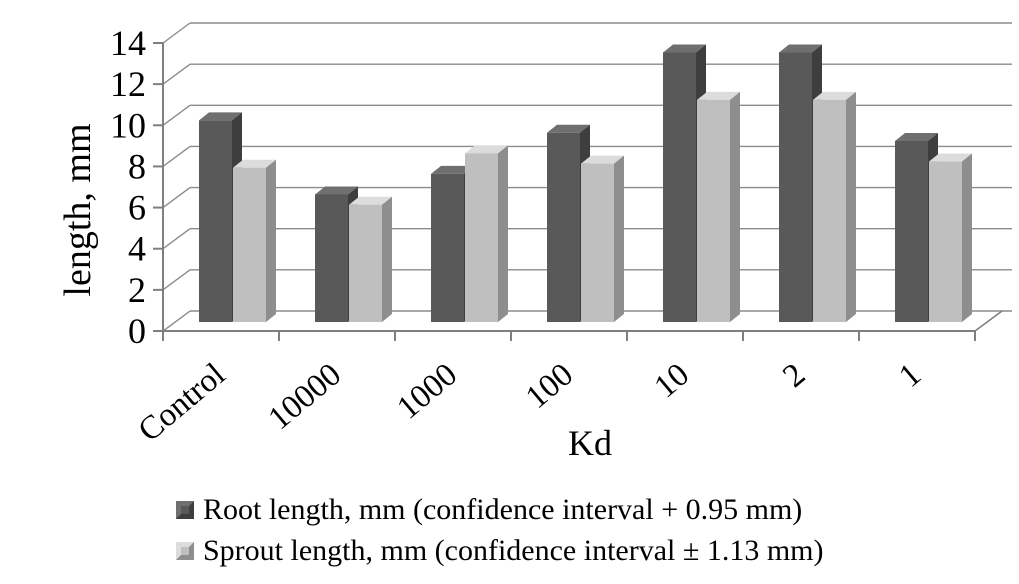  I want to click on x-axis-title: Kd, so click(590, 443).